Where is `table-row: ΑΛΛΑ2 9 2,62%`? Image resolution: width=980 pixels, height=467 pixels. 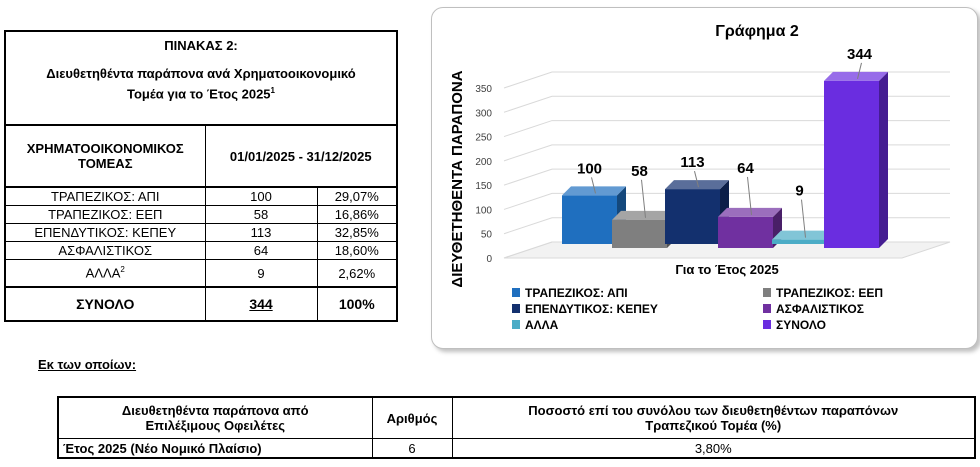
table-row: ΑΛΛΑ2 9 2,62% is located at coordinates (201, 273).